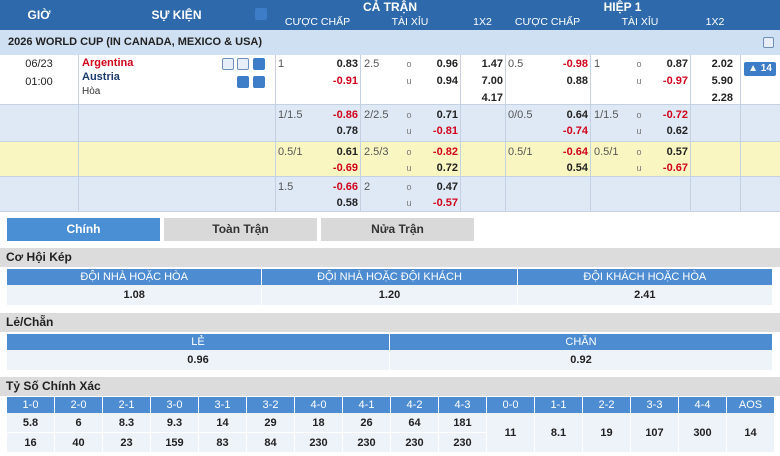 This screenshot has width=780, height=456. What do you see at coordinates (319, 423) in the screenshot?
I see `score-odds: 18` at bounding box center [319, 423].